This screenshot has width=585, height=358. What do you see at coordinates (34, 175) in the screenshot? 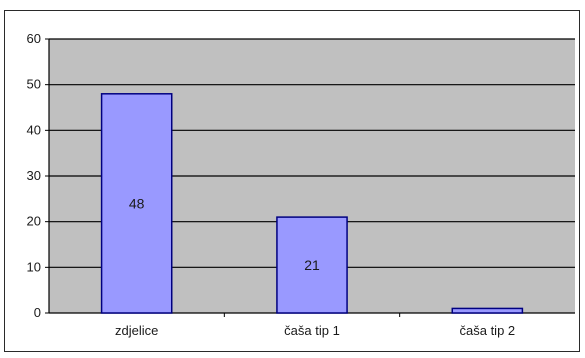
I see `y-tick-label: 30` at bounding box center [34, 175].